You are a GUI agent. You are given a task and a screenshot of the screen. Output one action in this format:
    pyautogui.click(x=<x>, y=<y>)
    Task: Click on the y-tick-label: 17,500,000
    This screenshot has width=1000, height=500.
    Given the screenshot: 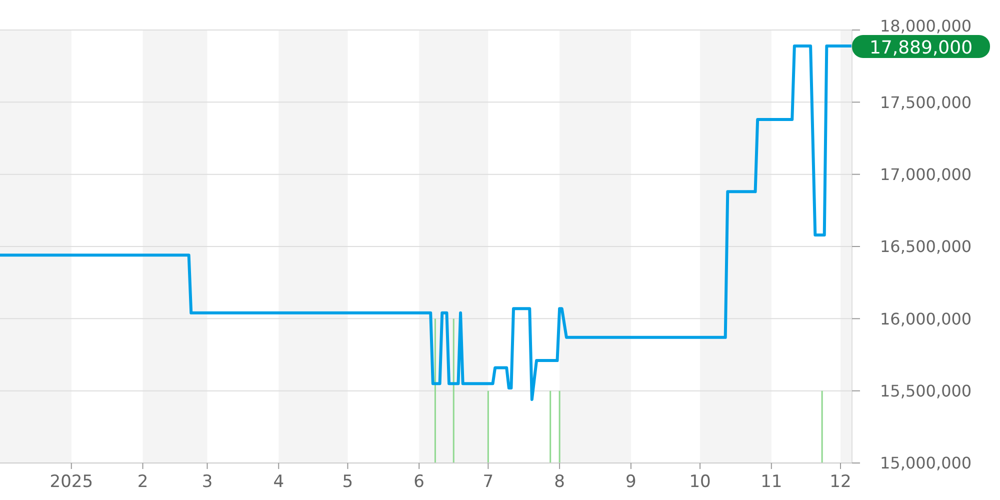 What is the action you would take?
    pyautogui.click(x=926, y=102)
    